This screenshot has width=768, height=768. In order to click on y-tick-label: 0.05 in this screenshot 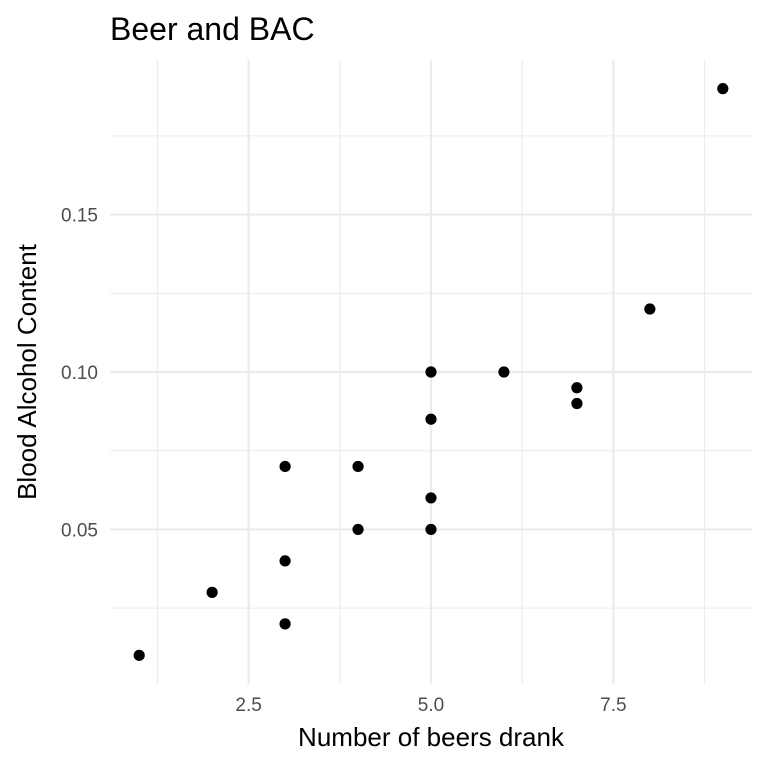, I will do `click(79, 530)`.